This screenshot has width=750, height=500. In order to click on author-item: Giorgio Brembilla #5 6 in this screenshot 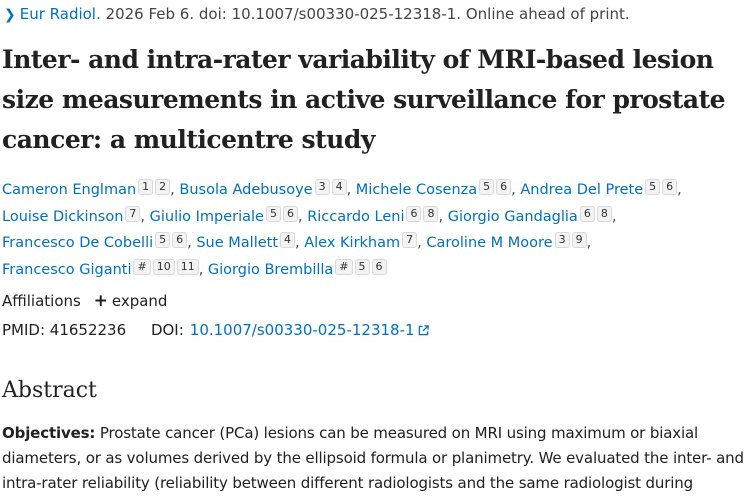, I will do `click(297, 268)`.